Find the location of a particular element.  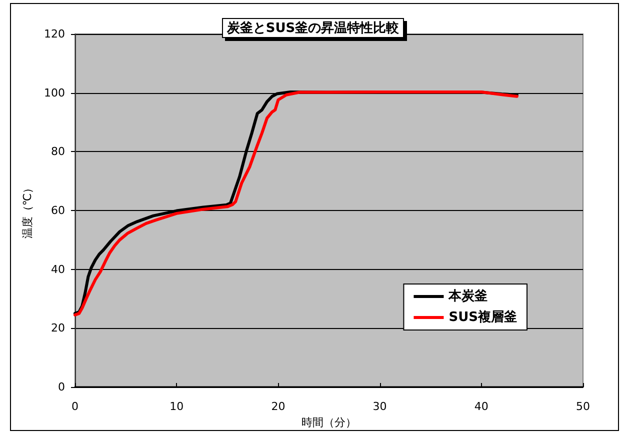

y-axis-title: 温度（℃） is located at coordinates (27, 210).